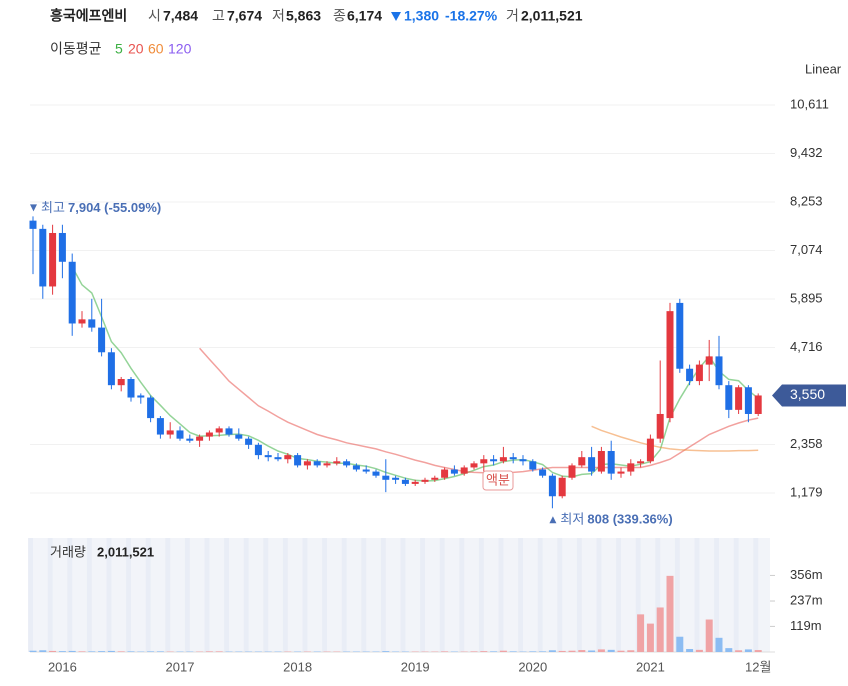  Describe the element at coordinates (415, 666) in the screenshot. I see `x-tick-label: 2019` at that location.